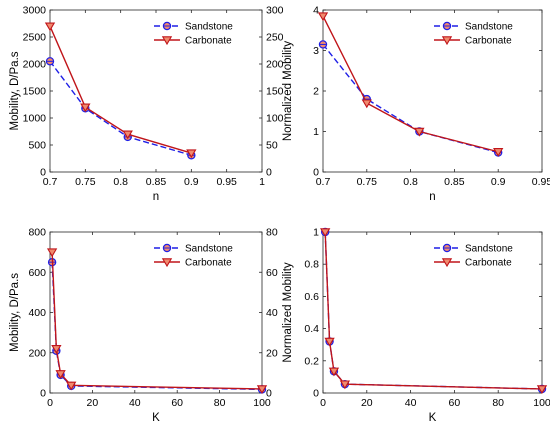 Image resolution: width=550 pixels, height=429 pixels. I want to click on y-tick-label: 800, so click(37, 233).